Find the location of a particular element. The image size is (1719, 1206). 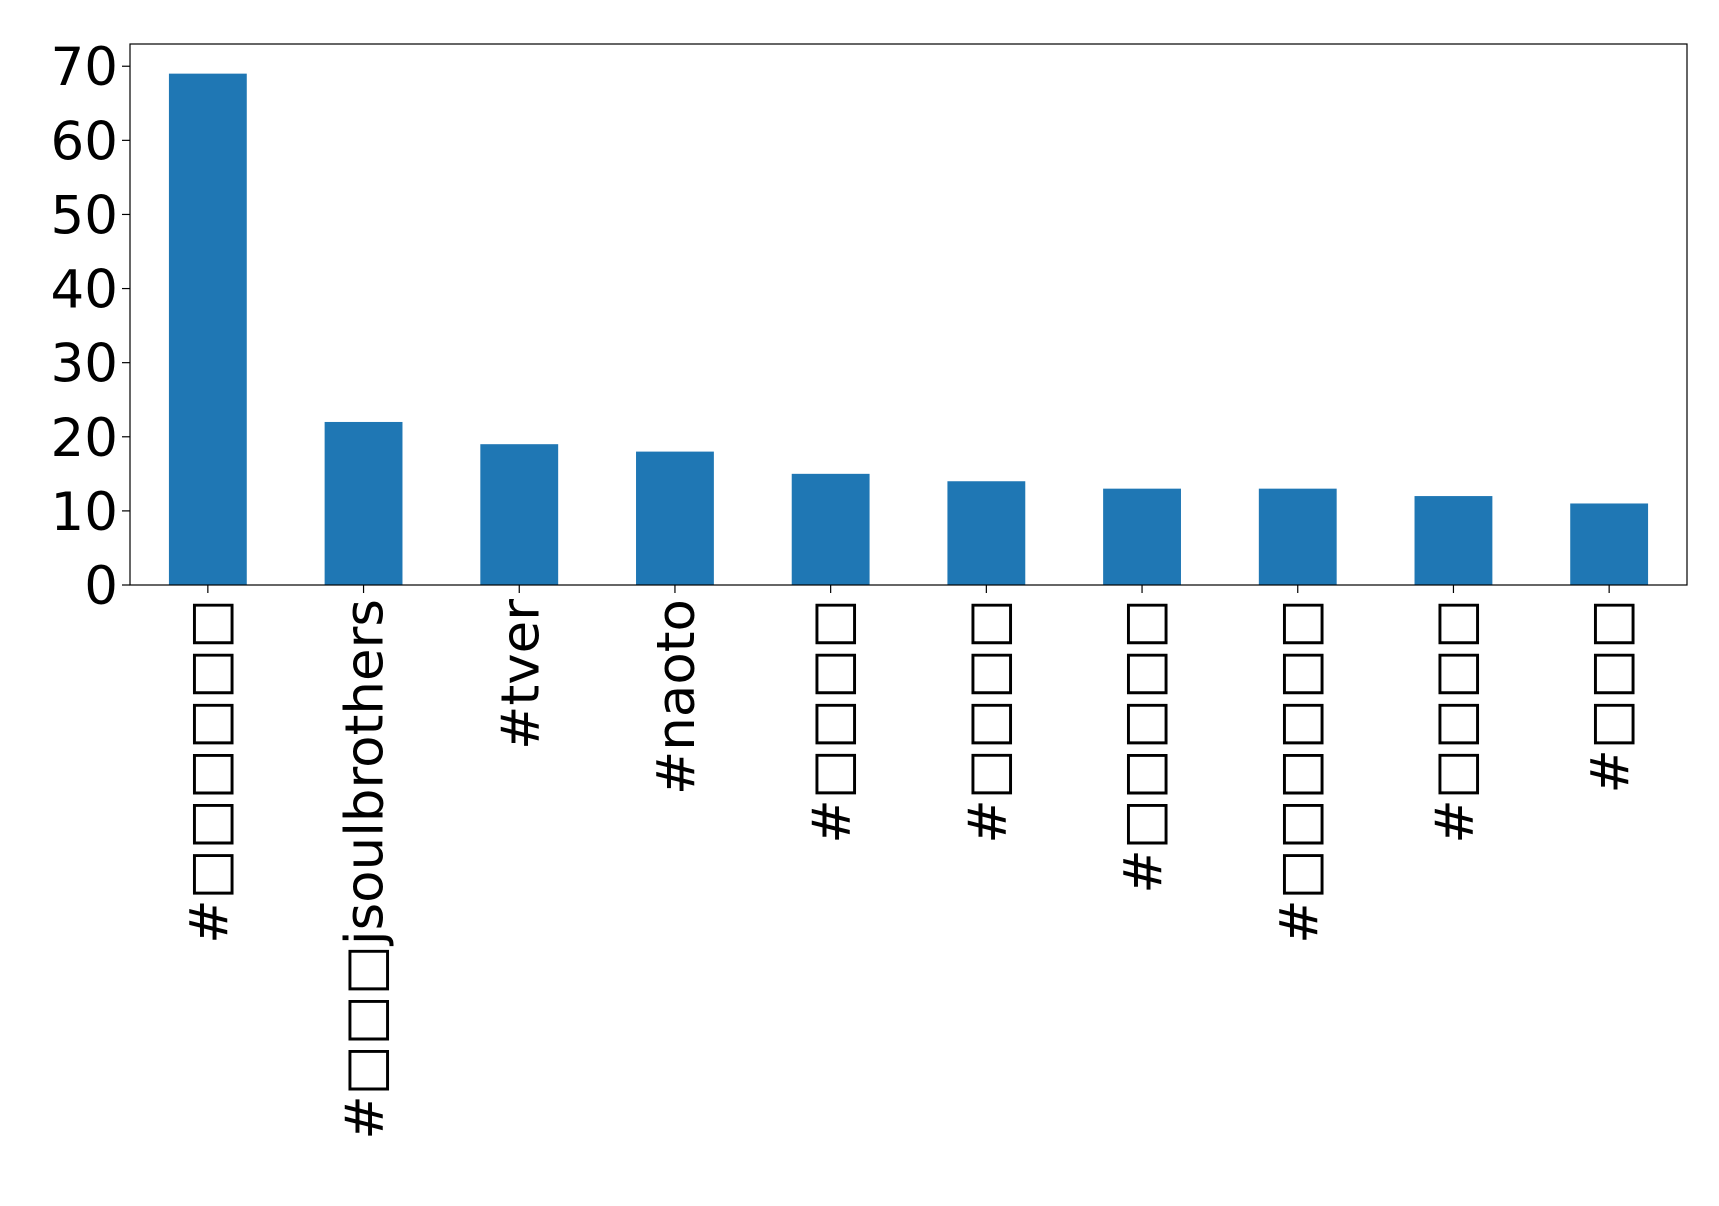

x-tick-label: #□□□□□ is located at coordinates (1143, 746).